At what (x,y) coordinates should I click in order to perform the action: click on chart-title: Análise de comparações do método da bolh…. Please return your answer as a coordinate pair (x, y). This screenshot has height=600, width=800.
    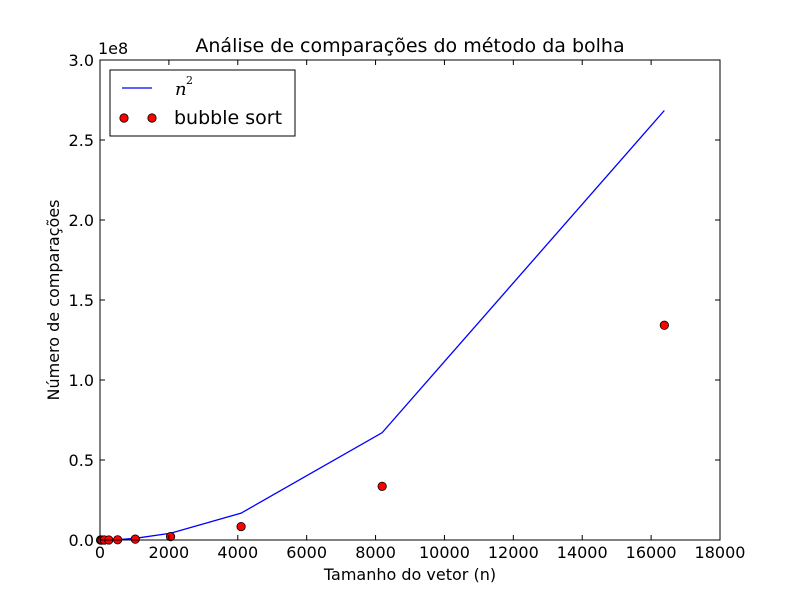
    Looking at the image, I should click on (409, 46).